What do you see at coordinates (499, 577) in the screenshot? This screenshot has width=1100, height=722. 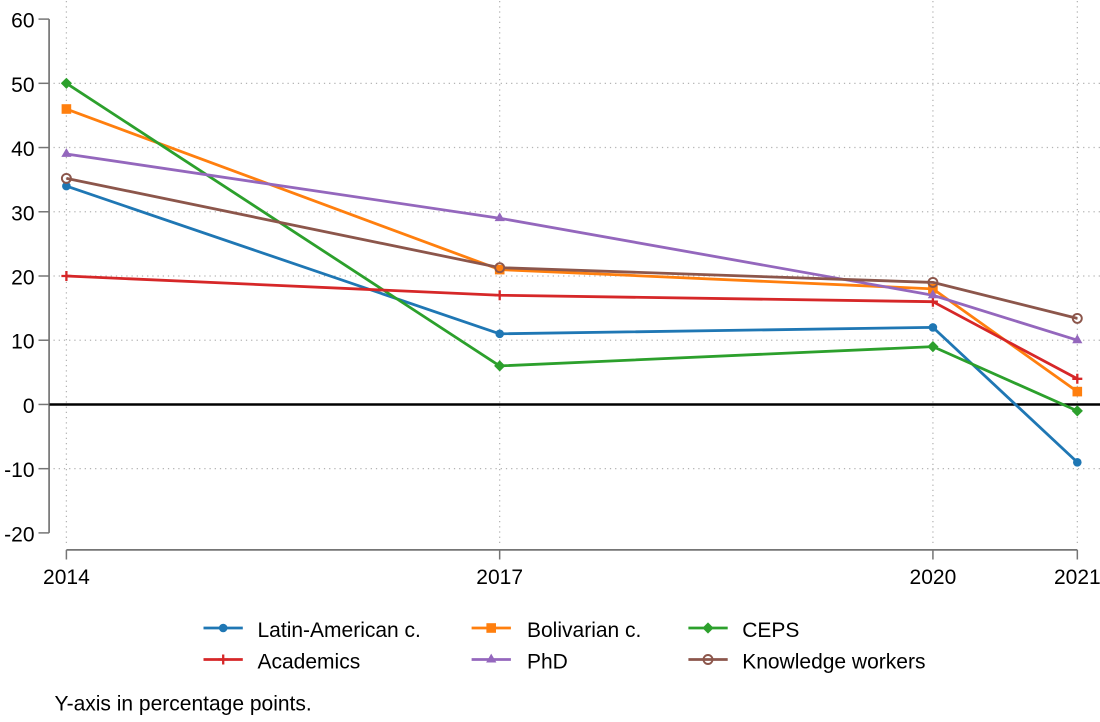 I see `svg-text: 2017` at bounding box center [499, 577].